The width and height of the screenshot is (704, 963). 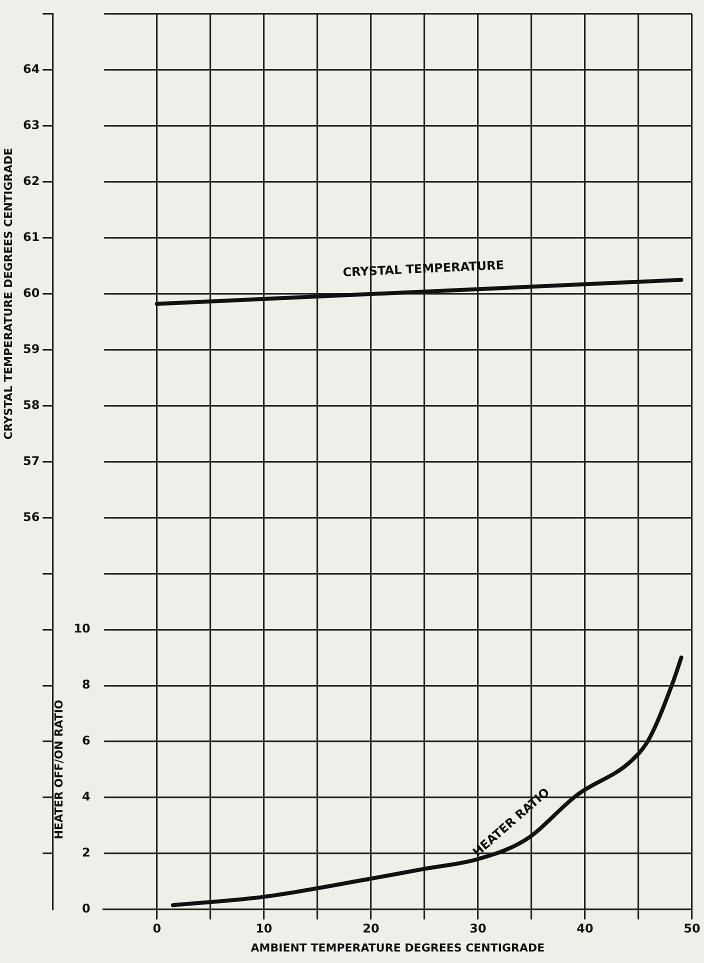 What do you see at coordinates (31, 293) in the screenshot?
I see `y-tick-label: 60` at bounding box center [31, 293].